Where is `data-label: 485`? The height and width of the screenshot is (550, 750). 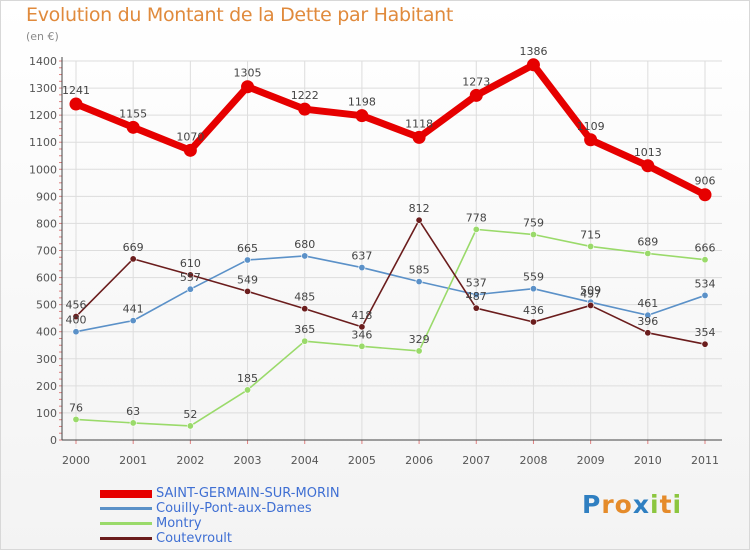
data-label: 485 is located at coordinates (304, 297).